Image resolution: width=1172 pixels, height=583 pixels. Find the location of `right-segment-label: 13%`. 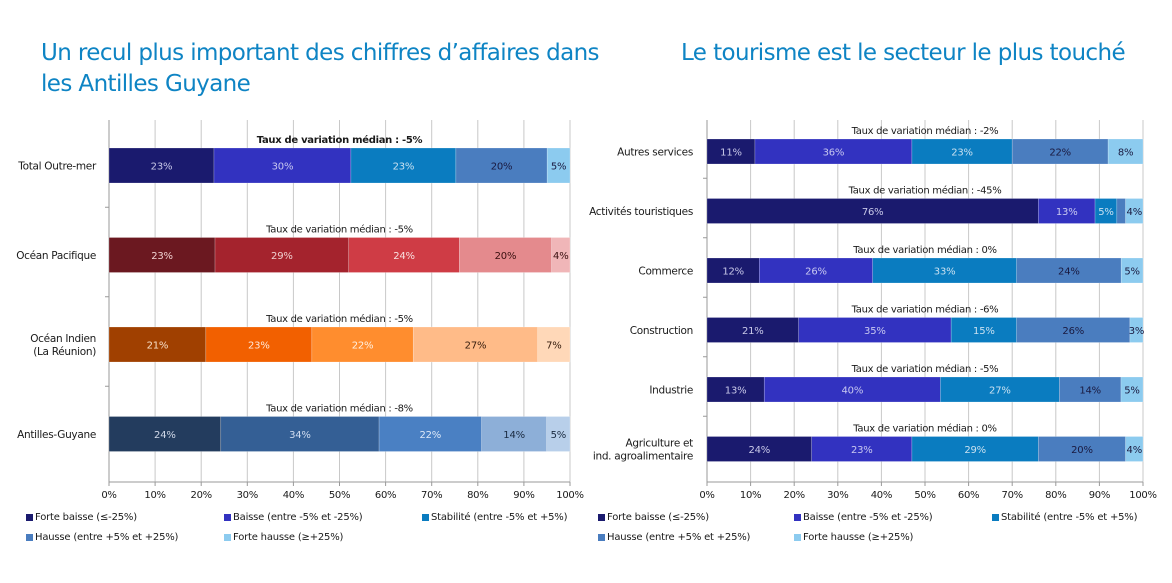

right-segment-label: 13% is located at coordinates (736, 391).